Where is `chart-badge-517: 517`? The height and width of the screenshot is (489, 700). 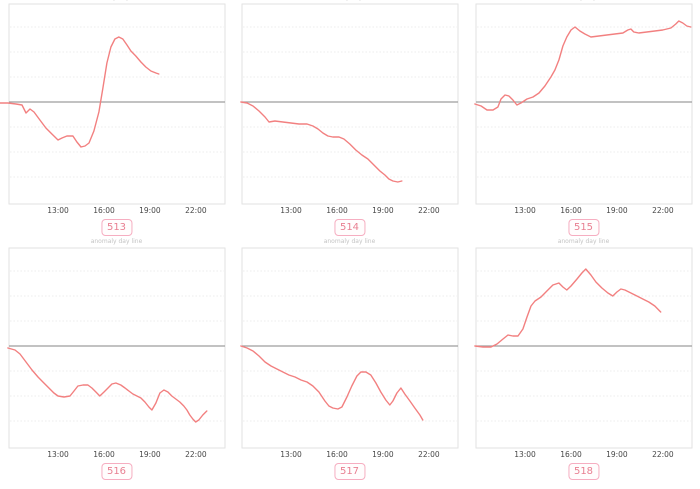 chart-badge-517: 517 is located at coordinates (349, 471).